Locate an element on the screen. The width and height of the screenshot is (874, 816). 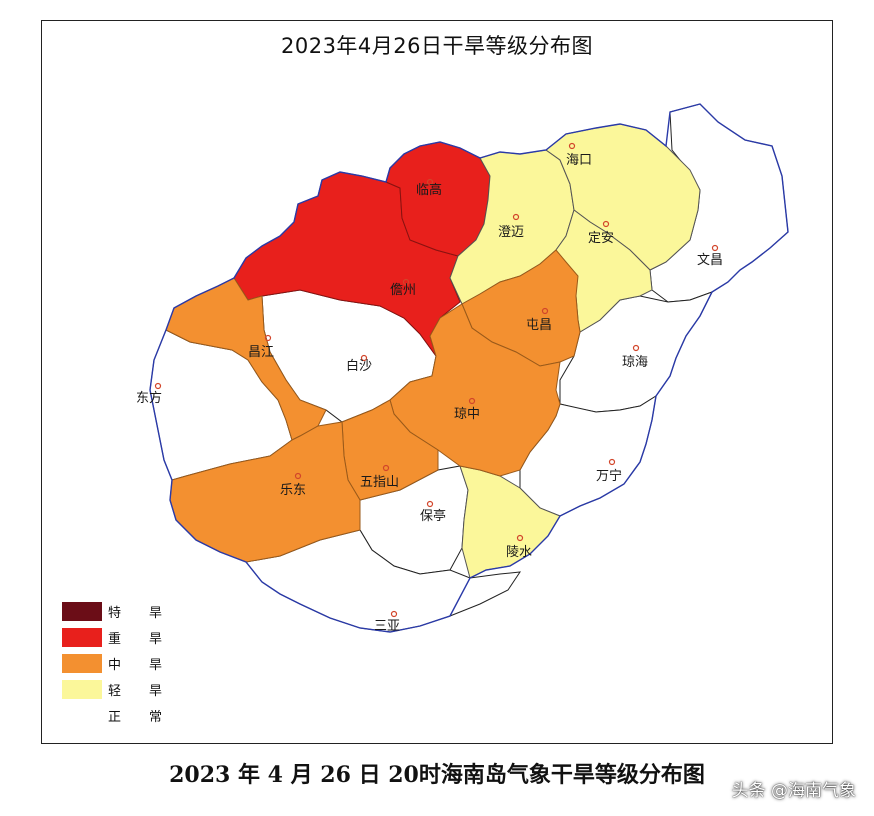
county-label: 乐东 is located at coordinates (293, 490).